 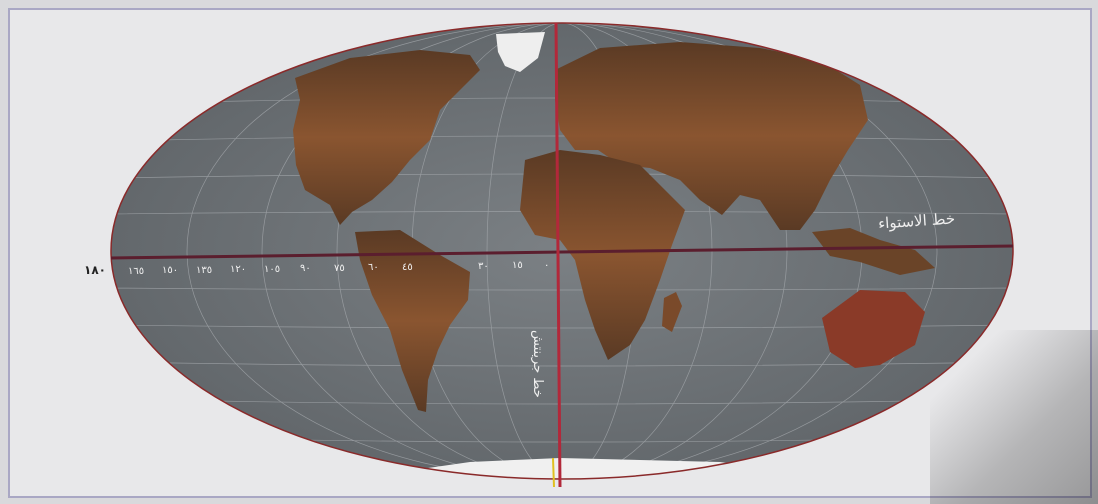 What do you see at coordinates (238, 269) in the screenshot?
I see `longitude-label: ١٢٠` at bounding box center [238, 269].